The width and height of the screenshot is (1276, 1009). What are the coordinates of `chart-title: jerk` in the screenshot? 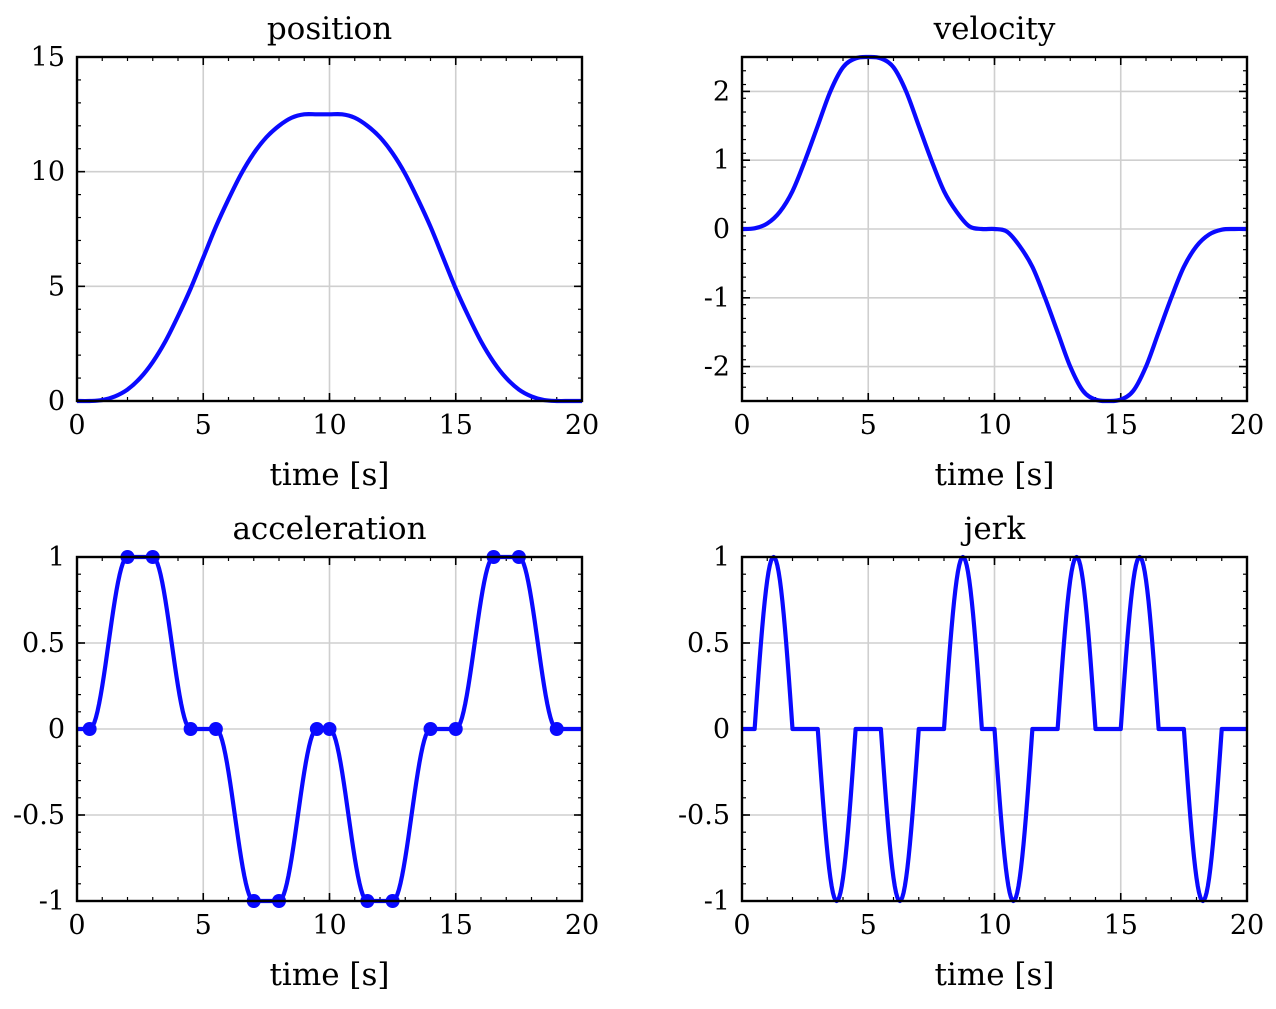 It's located at (993, 529).